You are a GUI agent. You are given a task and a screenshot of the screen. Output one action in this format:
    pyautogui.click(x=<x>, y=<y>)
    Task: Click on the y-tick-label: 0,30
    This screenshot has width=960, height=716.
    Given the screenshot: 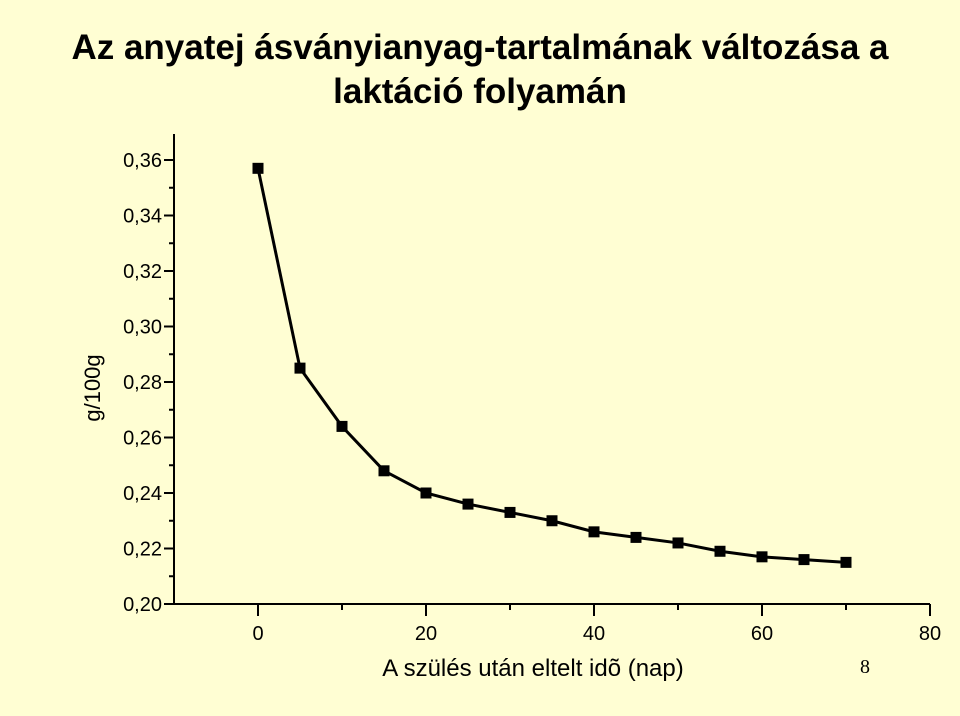 What is the action you would take?
    pyautogui.click(x=142, y=328)
    